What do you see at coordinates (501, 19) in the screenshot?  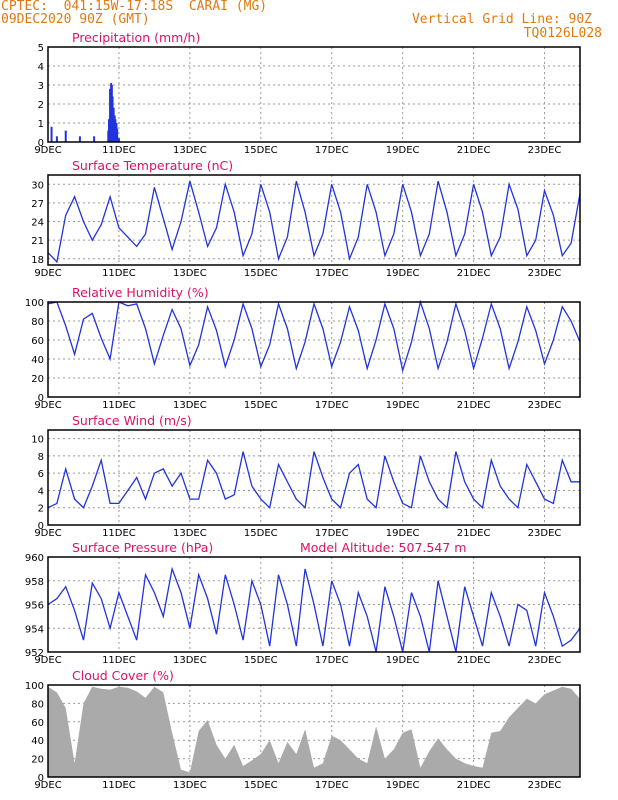 I see `header-right-1: Vertical Grid Line: 90Z` at bounding box center [501, 19].